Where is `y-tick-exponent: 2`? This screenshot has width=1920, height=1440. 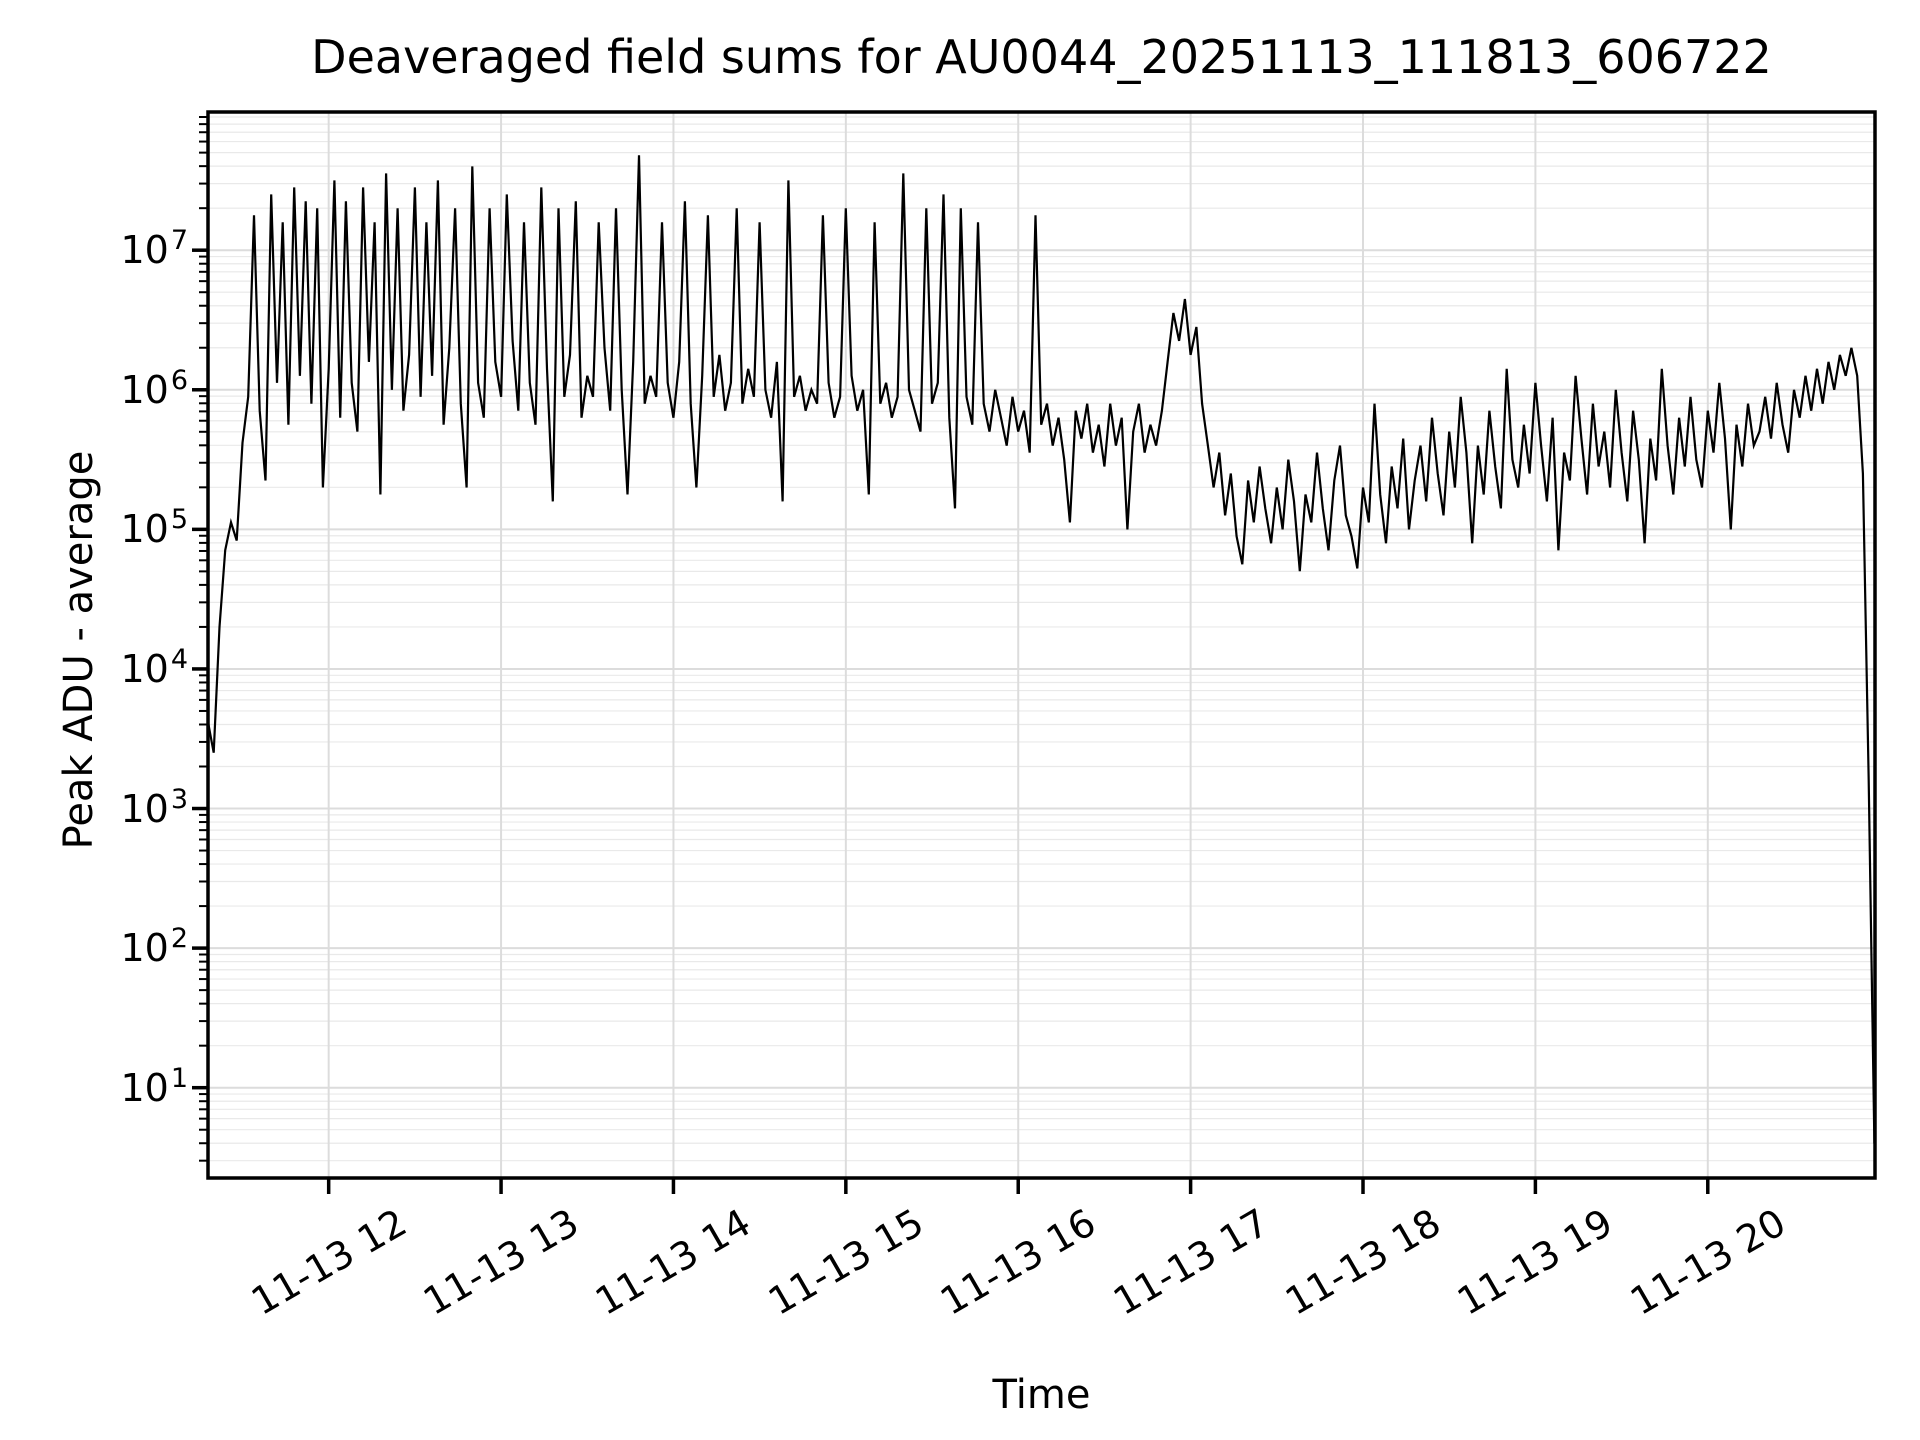 y-tick-exponent: 2 is located at coordinates (179, 939).